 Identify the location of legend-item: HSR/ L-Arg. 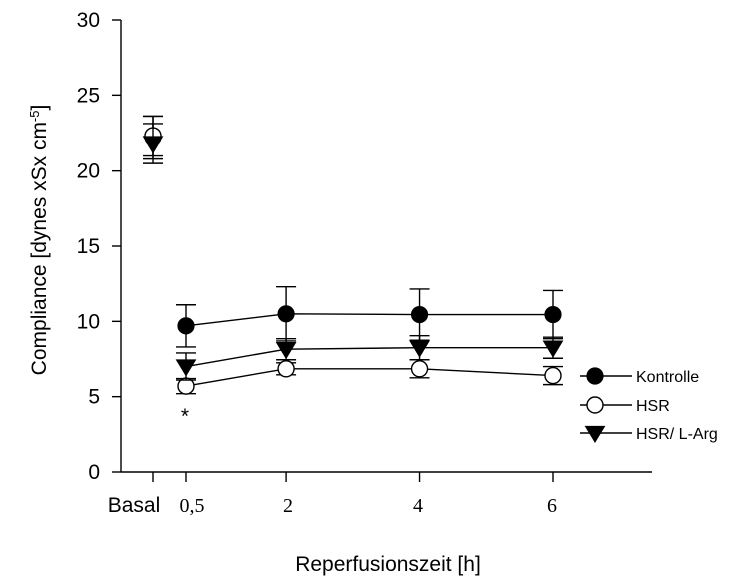
(649, 434).